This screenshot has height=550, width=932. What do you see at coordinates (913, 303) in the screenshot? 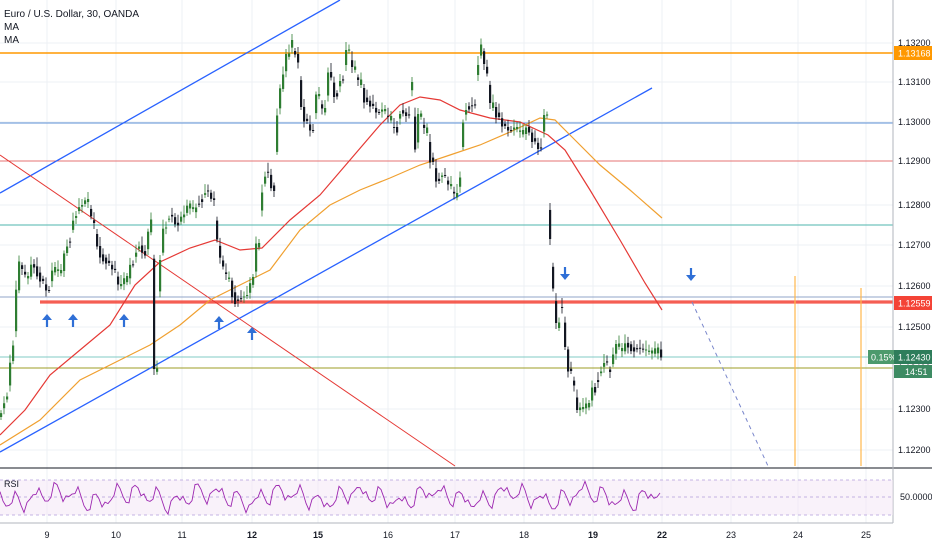
I see `red-level-tag` at bounding box center [913, 303].